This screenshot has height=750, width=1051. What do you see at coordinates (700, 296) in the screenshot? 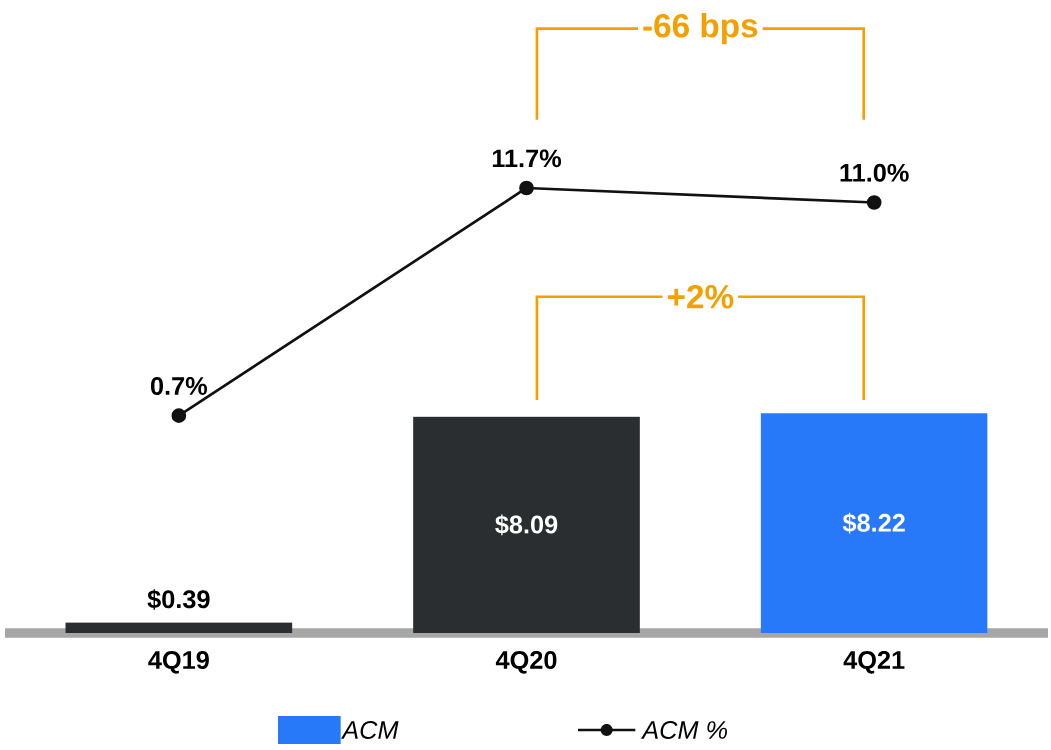
I see `annotation: +2%` at bounding box center [700, 296].